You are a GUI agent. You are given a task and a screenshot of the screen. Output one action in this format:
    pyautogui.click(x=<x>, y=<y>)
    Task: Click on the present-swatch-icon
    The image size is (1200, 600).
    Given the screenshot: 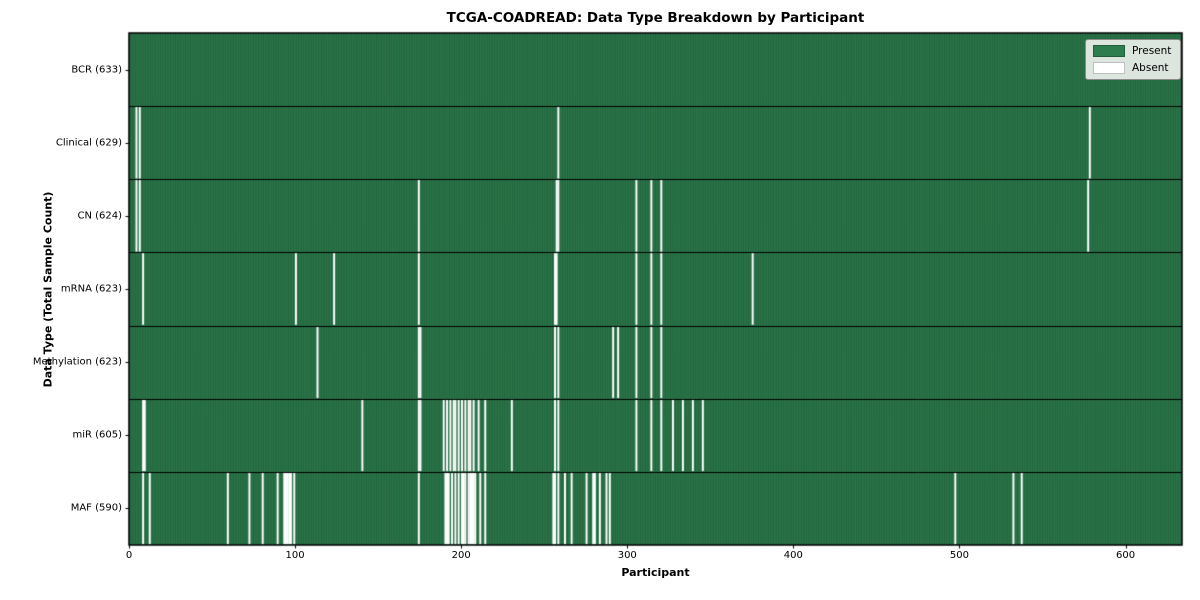 What is the action you would take?
    pyautogui.click(x=1109, y=51)
    